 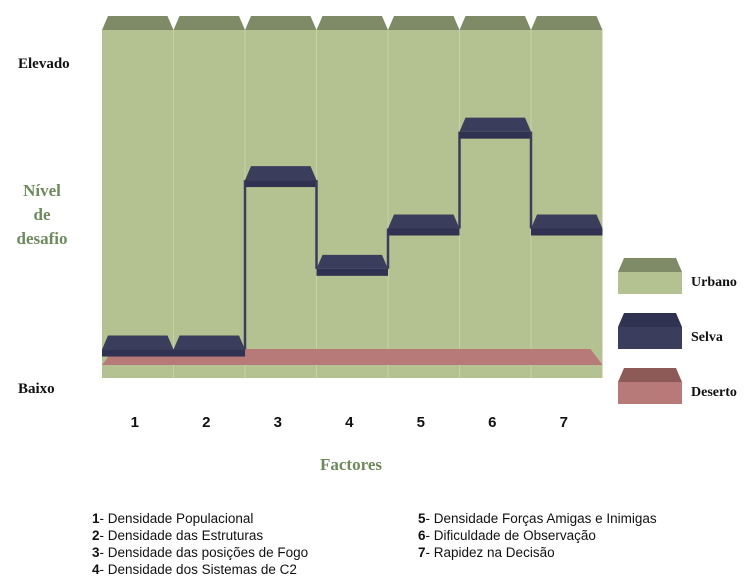 I want to click on x-tick-4: 4, so click(x=349, y=422).